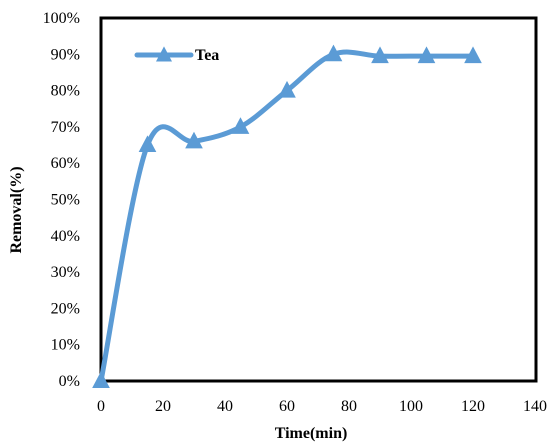 This screenshot has height=445, width=551. What do you see at coordinates (535, 406) in the screenshot?
I see `x-tick-label: 140` at bounding box center [535, 406].